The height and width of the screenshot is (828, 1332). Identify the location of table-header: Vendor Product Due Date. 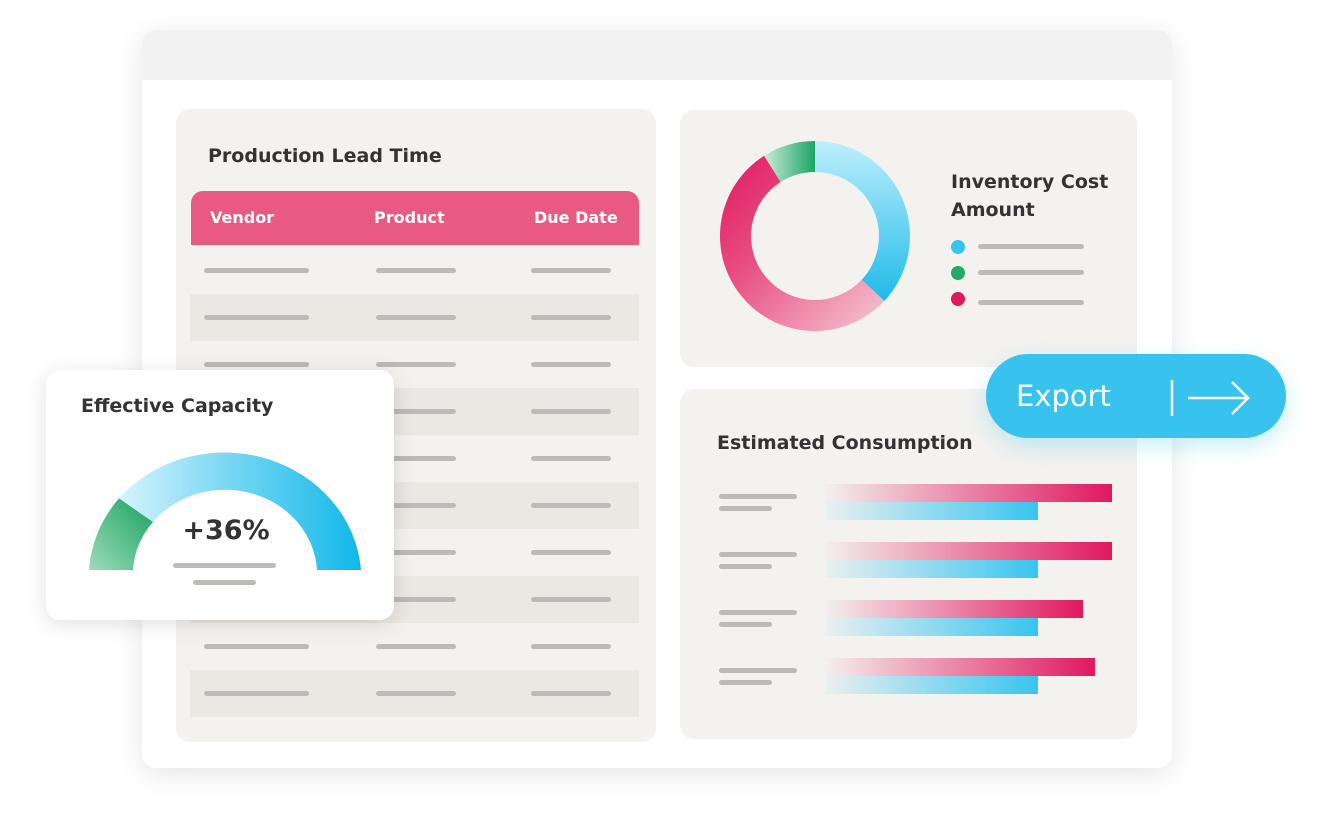
(415, 218).